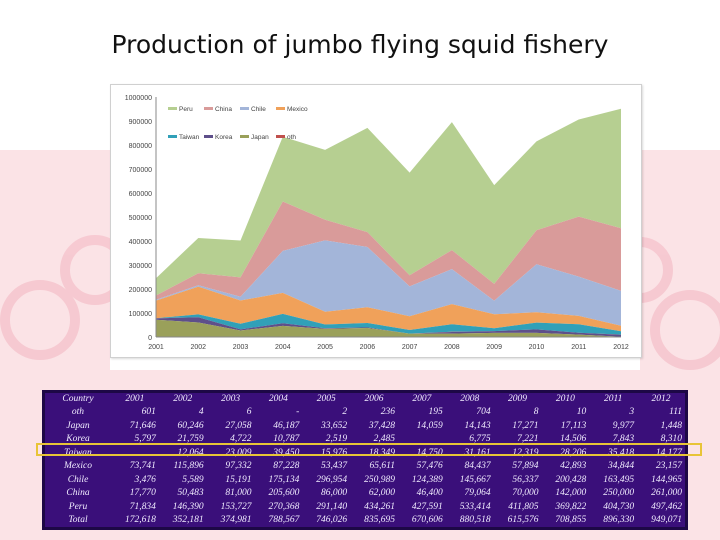 The image size is (720, 540). What do you see at coordinates (183, 399) in the screenshot?
I see `table-header-year: 2002` at bounding box center [183, 399].